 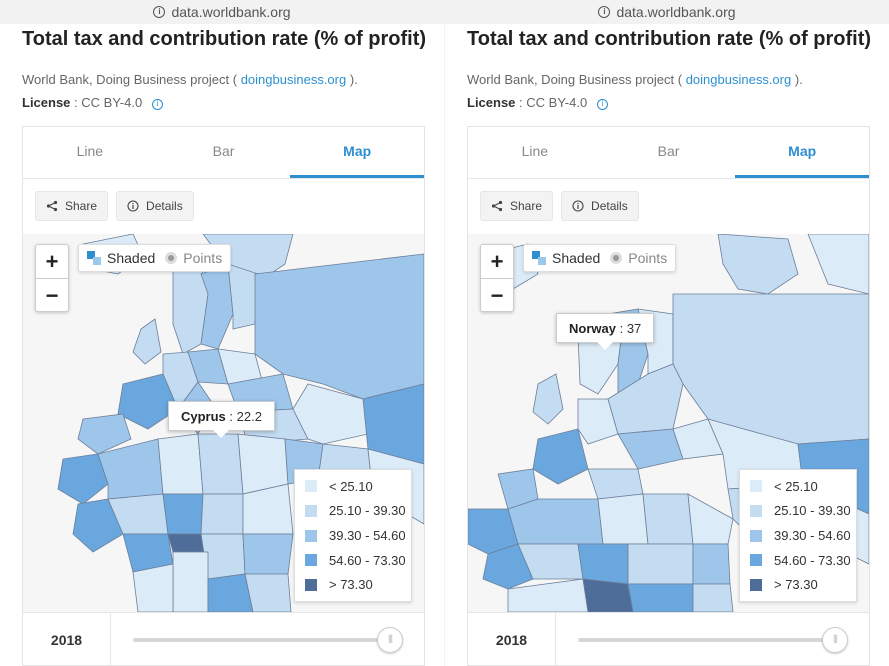 I want to click on license-label: License, so click(x=46, y=102).